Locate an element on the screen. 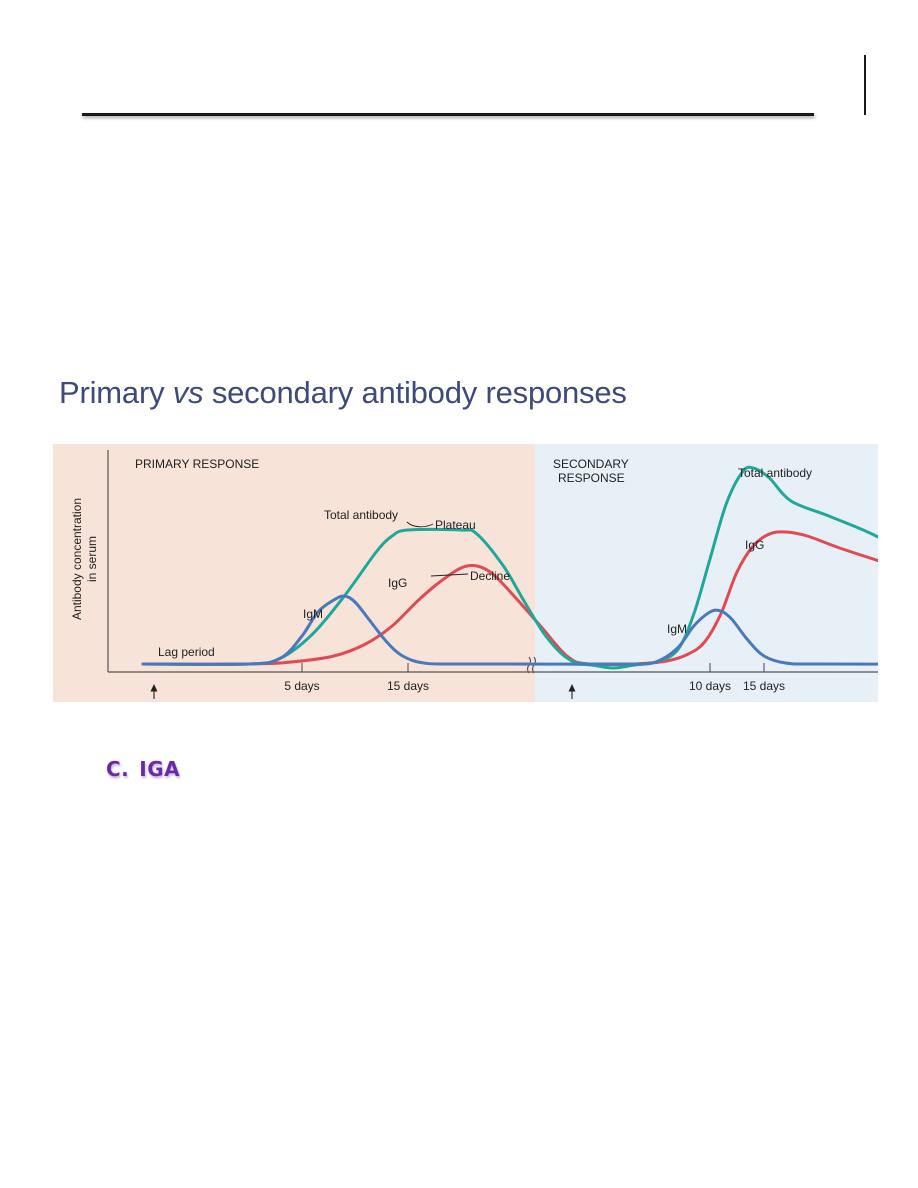 This screenshot has width=918, height=1188. figure-title: Primary vs secondary antibody responses is located at coordinates (343, 393).